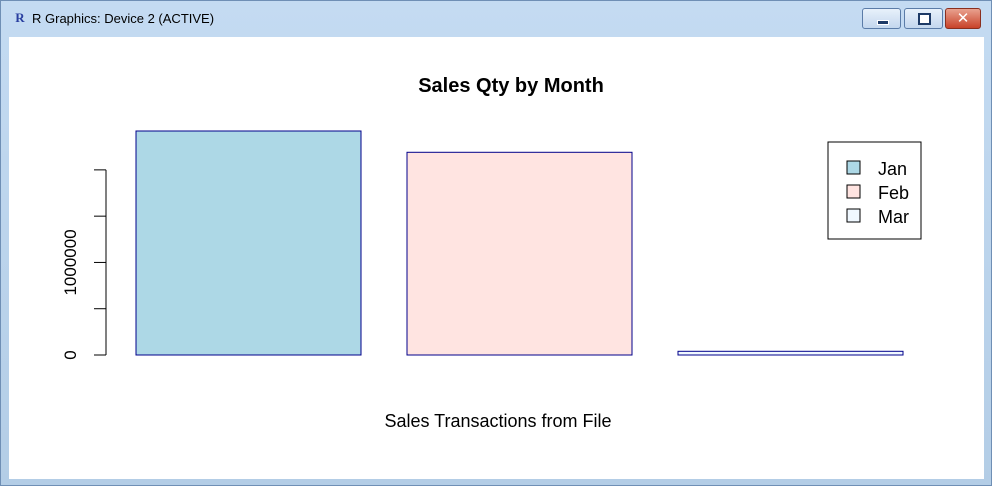 Image resolution: width=992 pixels, height=486 pixels. I want to click on maximize-icon, so click(924, 19).